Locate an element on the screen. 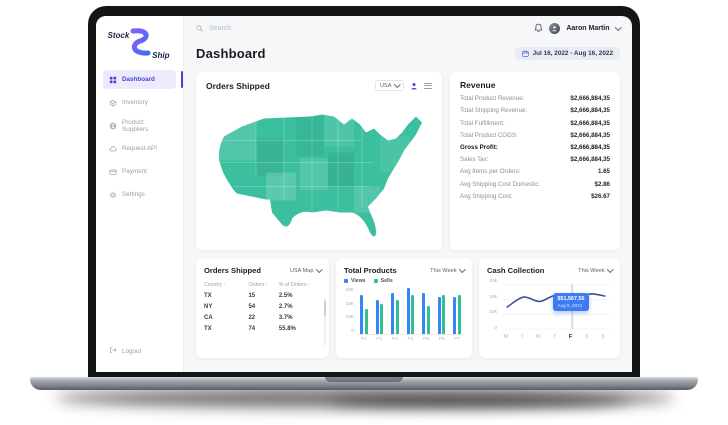 The height and width of the screenshot is (425, 728). calendar-icon is located at coordinates (525, 53).